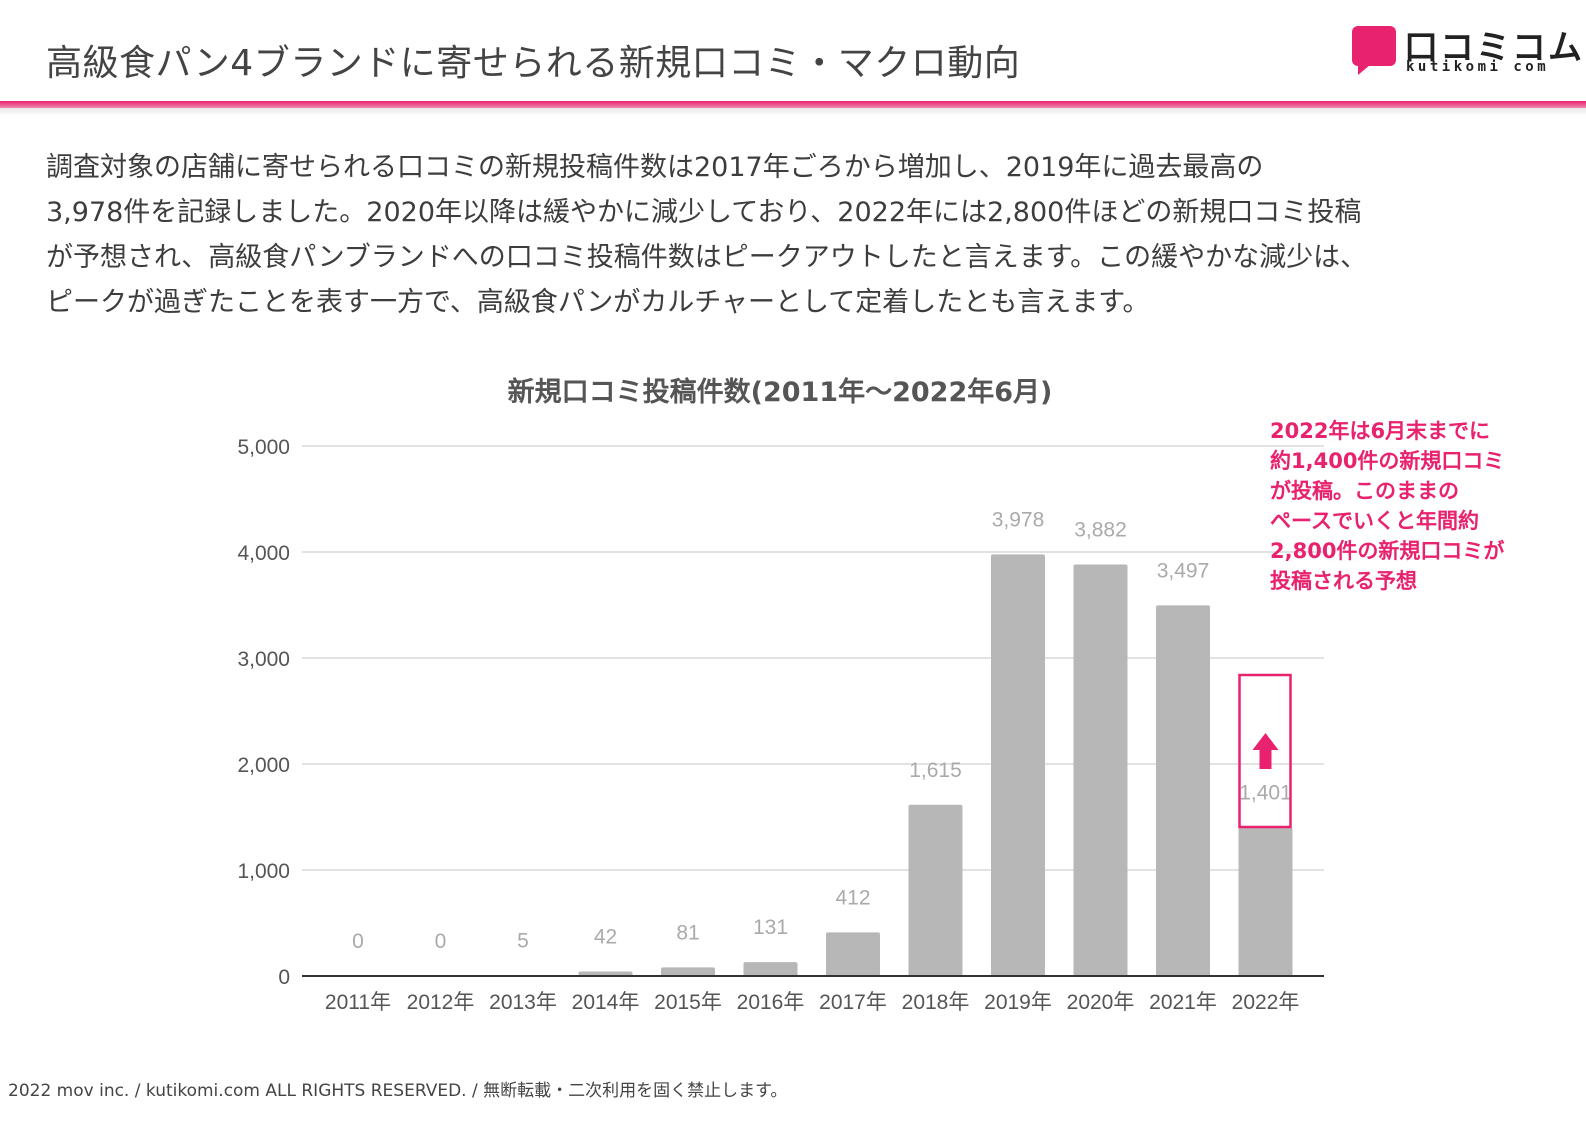  What do you see at coordinates (936, 1002) in the screenshot?
I see `x-tick-label: 2018年` at bounding box center [936, 1002].